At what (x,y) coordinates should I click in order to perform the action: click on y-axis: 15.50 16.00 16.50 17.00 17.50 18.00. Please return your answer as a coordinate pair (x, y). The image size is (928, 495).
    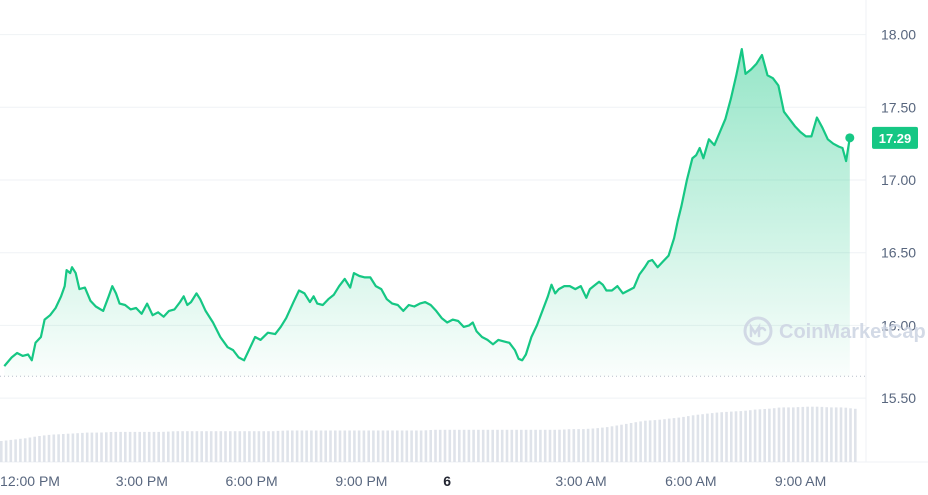
    Looking at the image, I should click on (898, 217).